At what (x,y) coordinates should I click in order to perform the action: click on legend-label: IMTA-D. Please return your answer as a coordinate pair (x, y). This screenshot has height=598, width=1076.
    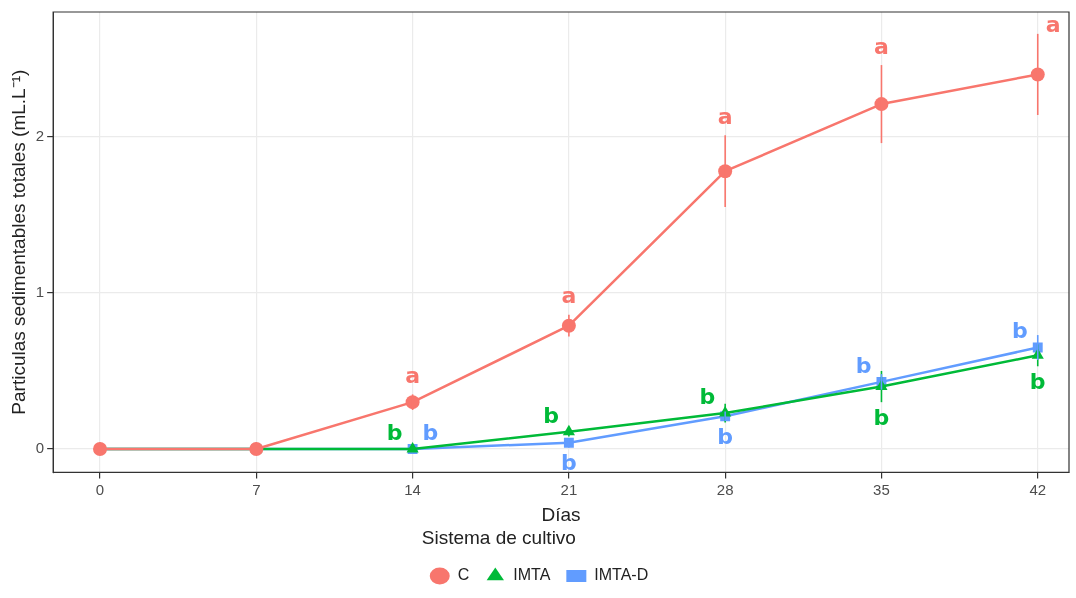
    Looking at the image, I should click on (621, 575).